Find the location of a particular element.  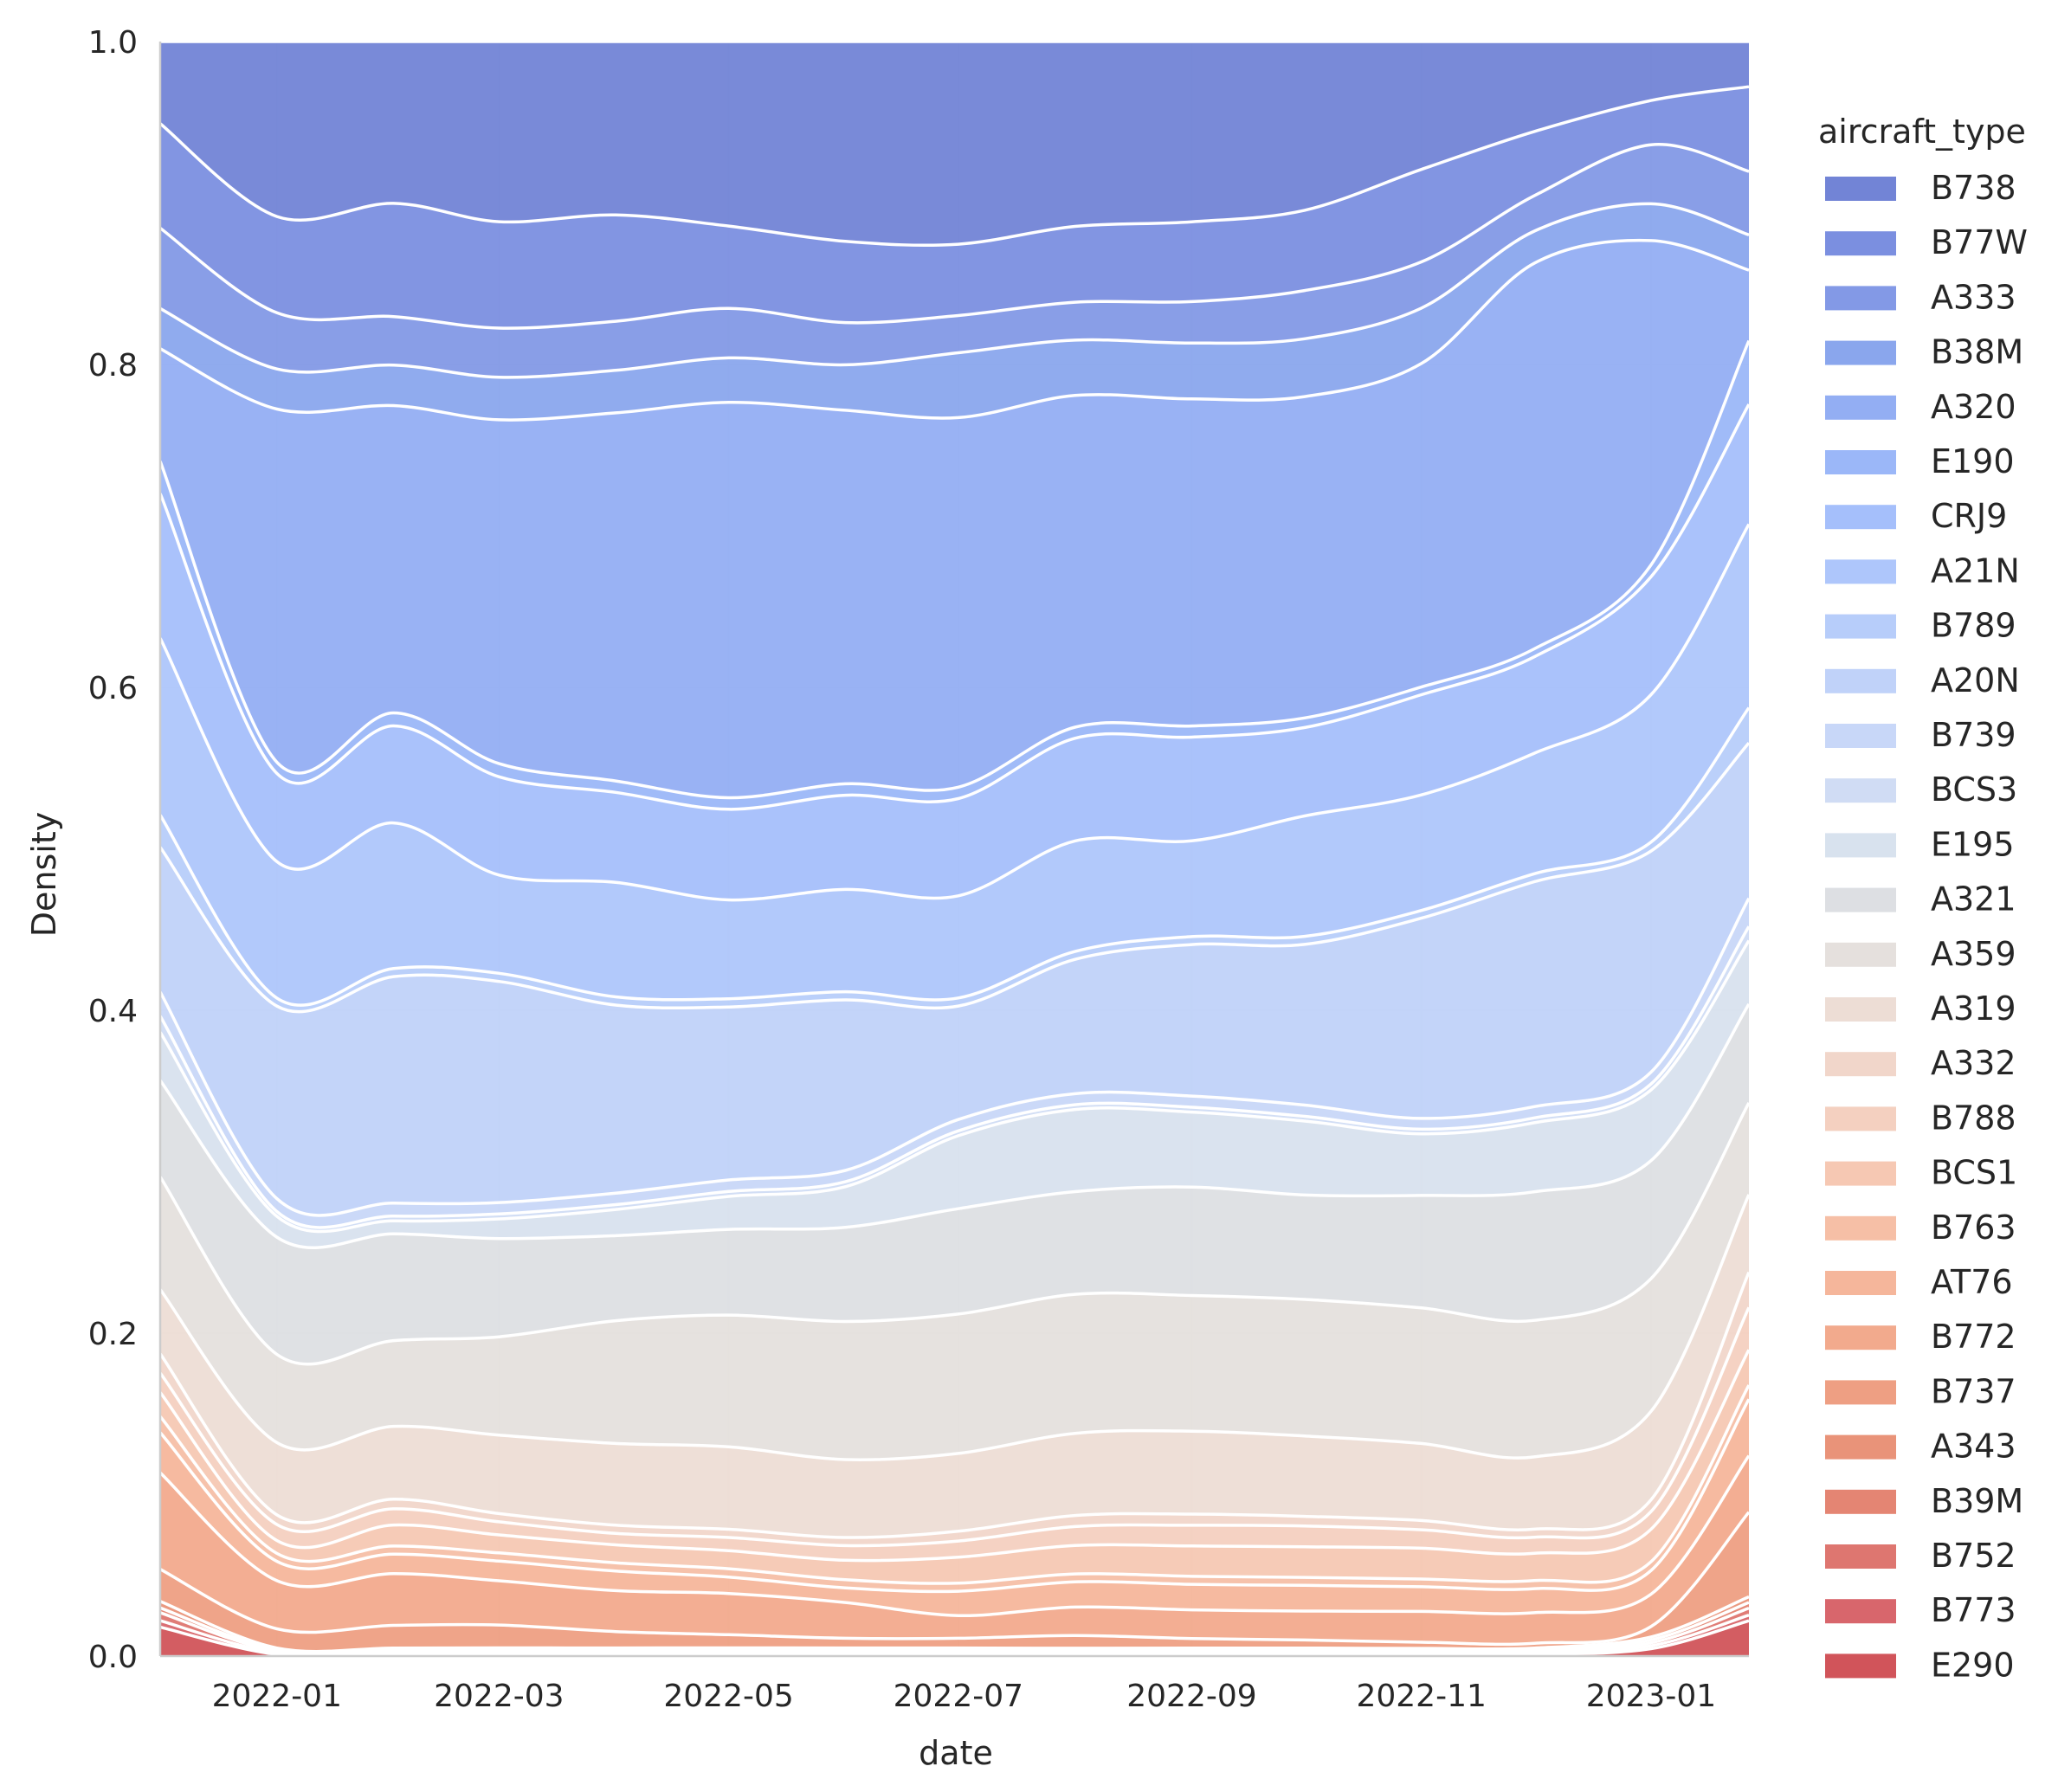

x-axis-title: date is located at coordinates (956, 1753).